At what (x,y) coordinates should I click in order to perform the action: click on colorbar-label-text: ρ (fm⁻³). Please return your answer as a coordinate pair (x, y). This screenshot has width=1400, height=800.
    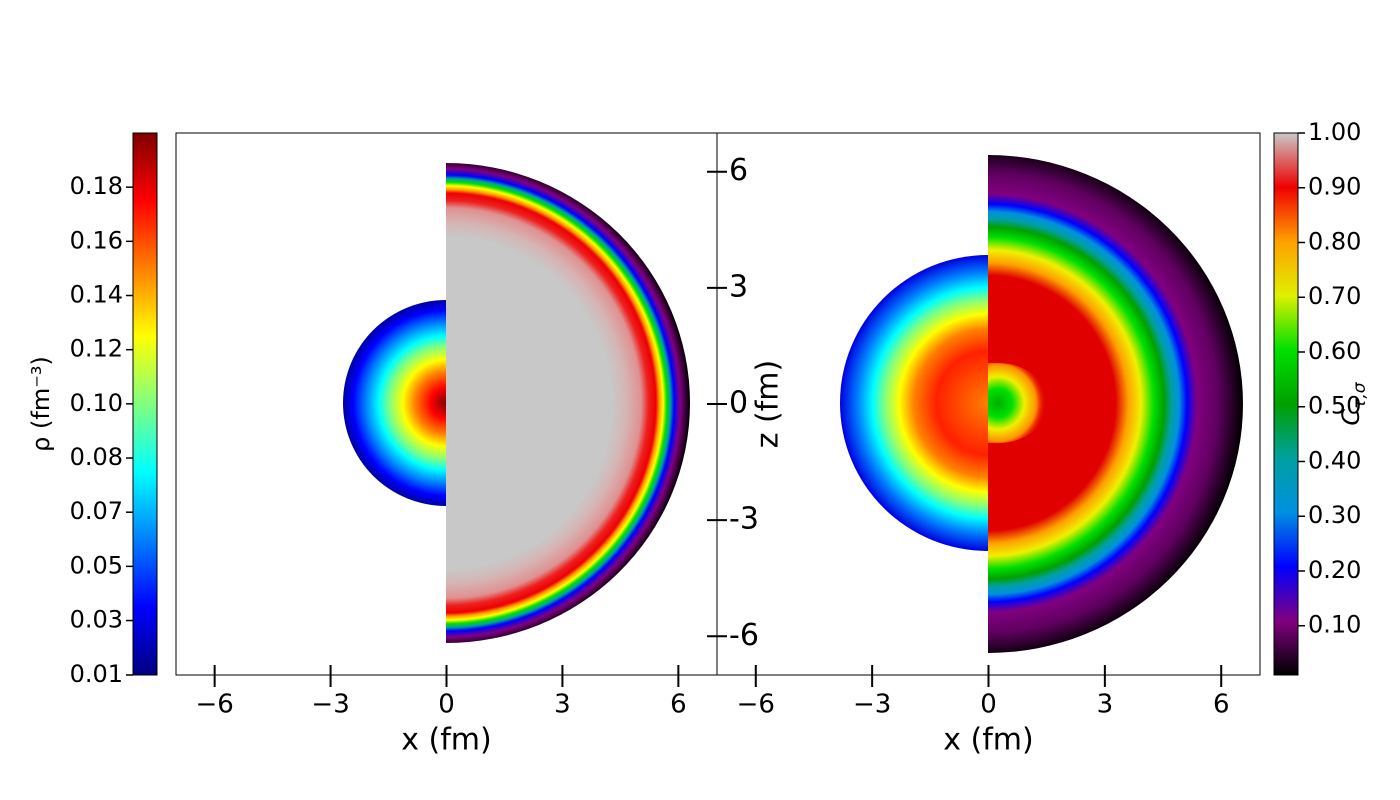
    Looking at the image, I should click on (41, 404).